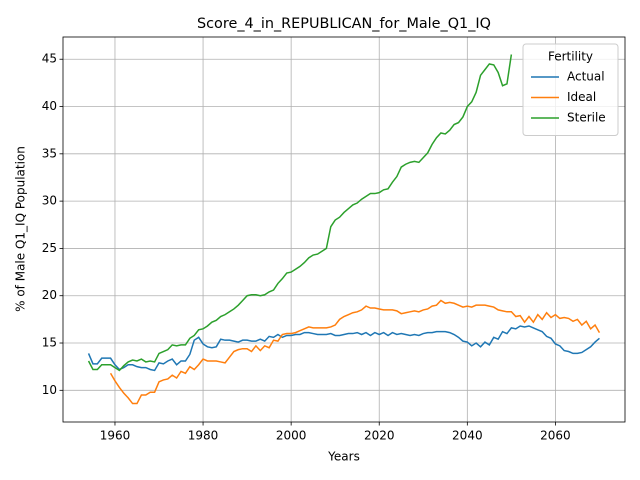 The image size is (640, 480). What do you see at coordinates (467, 436) in the screenshot?
I see `x-tick-label: 2040` at bounding box center [467, 436].